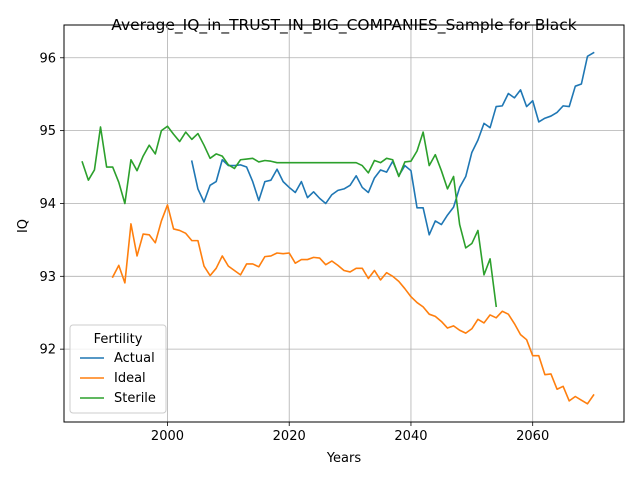  I want to click on y-tick-label: 95, so click(47, 131).